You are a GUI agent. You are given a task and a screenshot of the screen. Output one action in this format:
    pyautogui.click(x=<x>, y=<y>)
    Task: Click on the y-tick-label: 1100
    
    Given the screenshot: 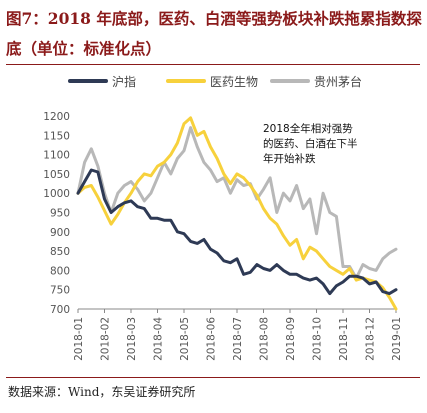 What is the action you would take?
    pyautogui.click(x=56, y=156)
    